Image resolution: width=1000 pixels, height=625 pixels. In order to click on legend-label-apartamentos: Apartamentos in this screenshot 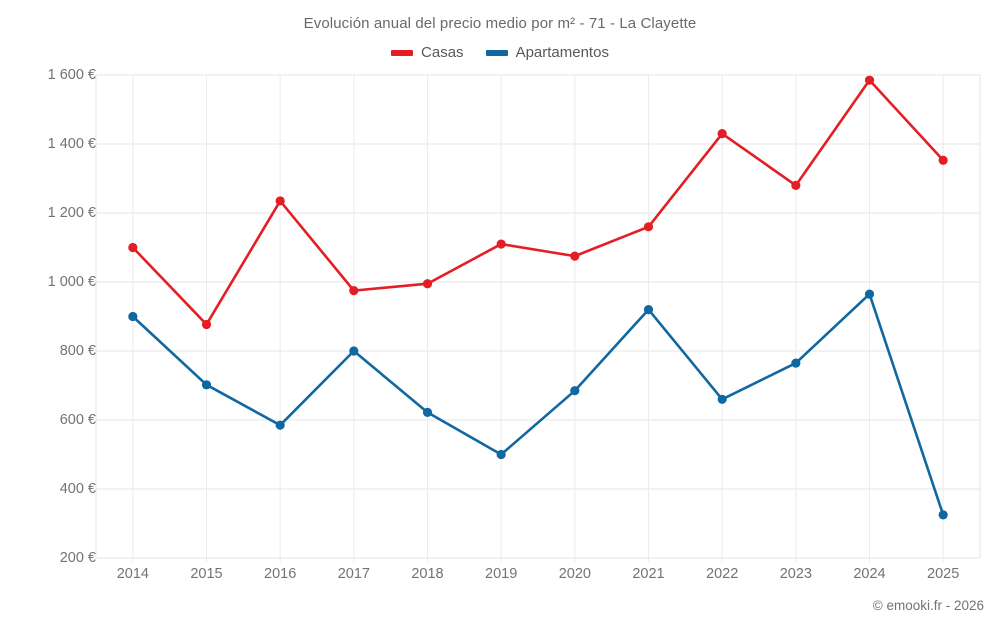, I will do `click(562, 52)`.